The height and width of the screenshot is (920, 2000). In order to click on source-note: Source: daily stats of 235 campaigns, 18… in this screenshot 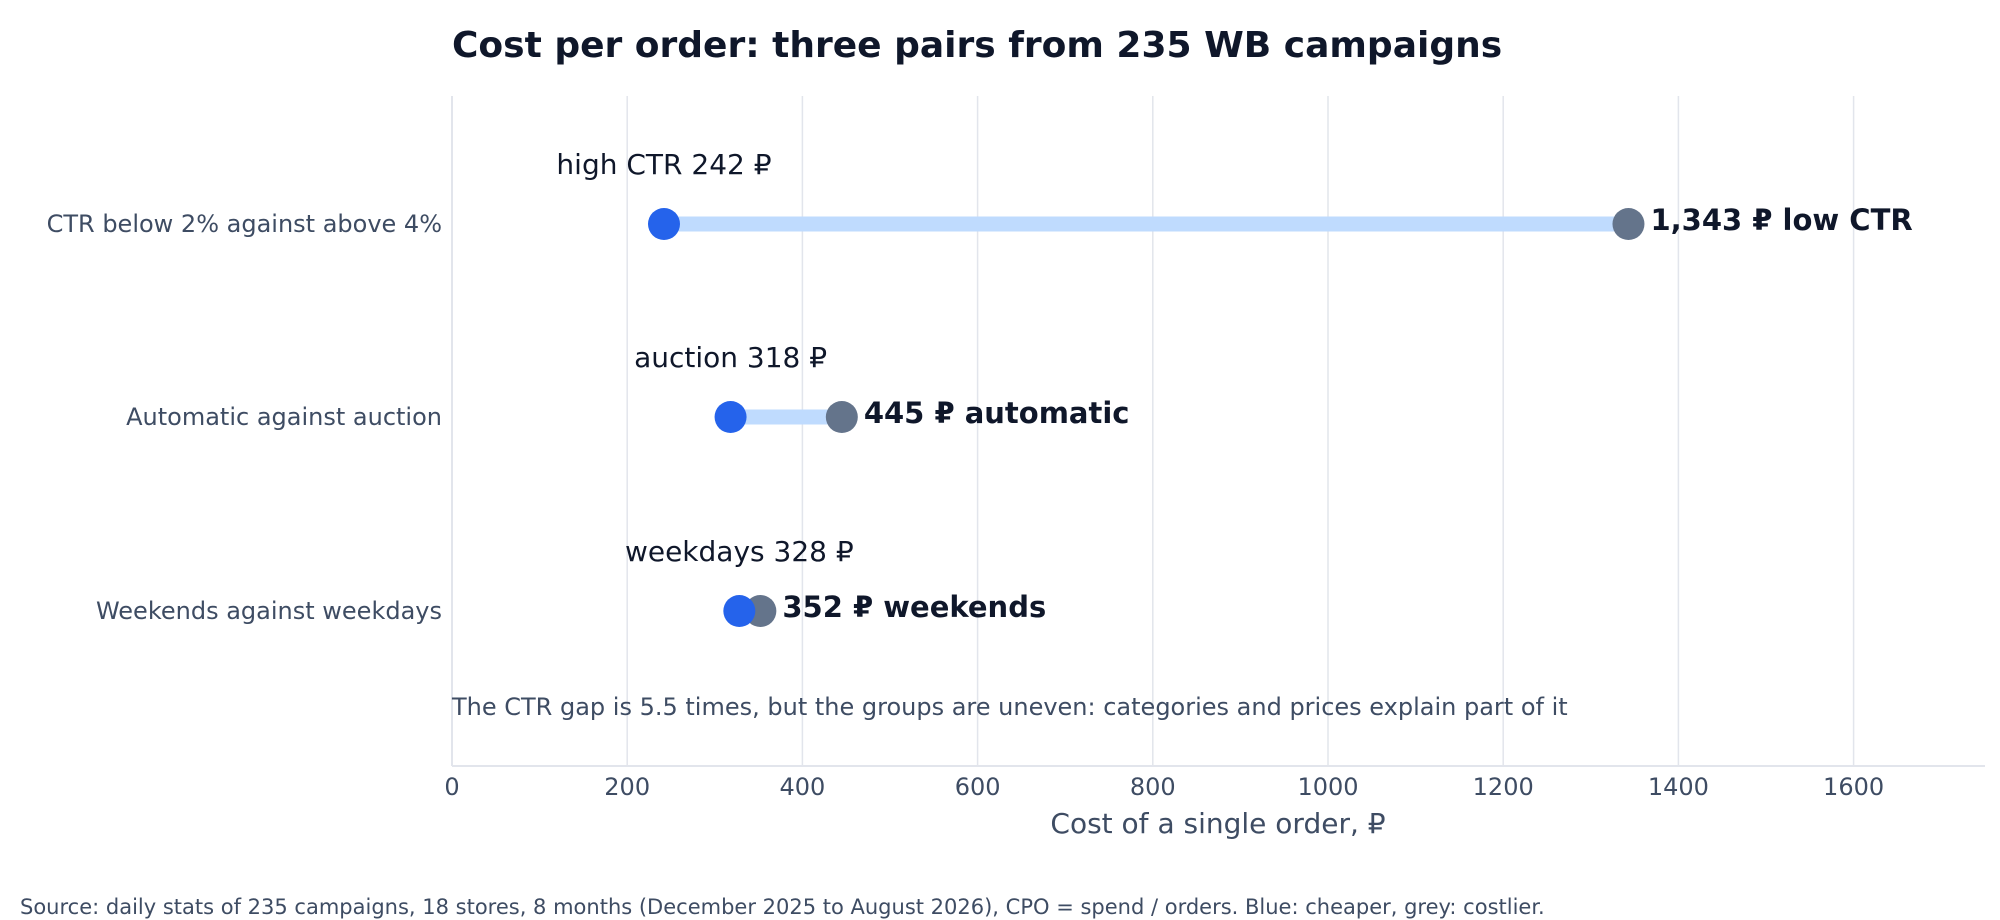, I will do `click(782, 907)`.